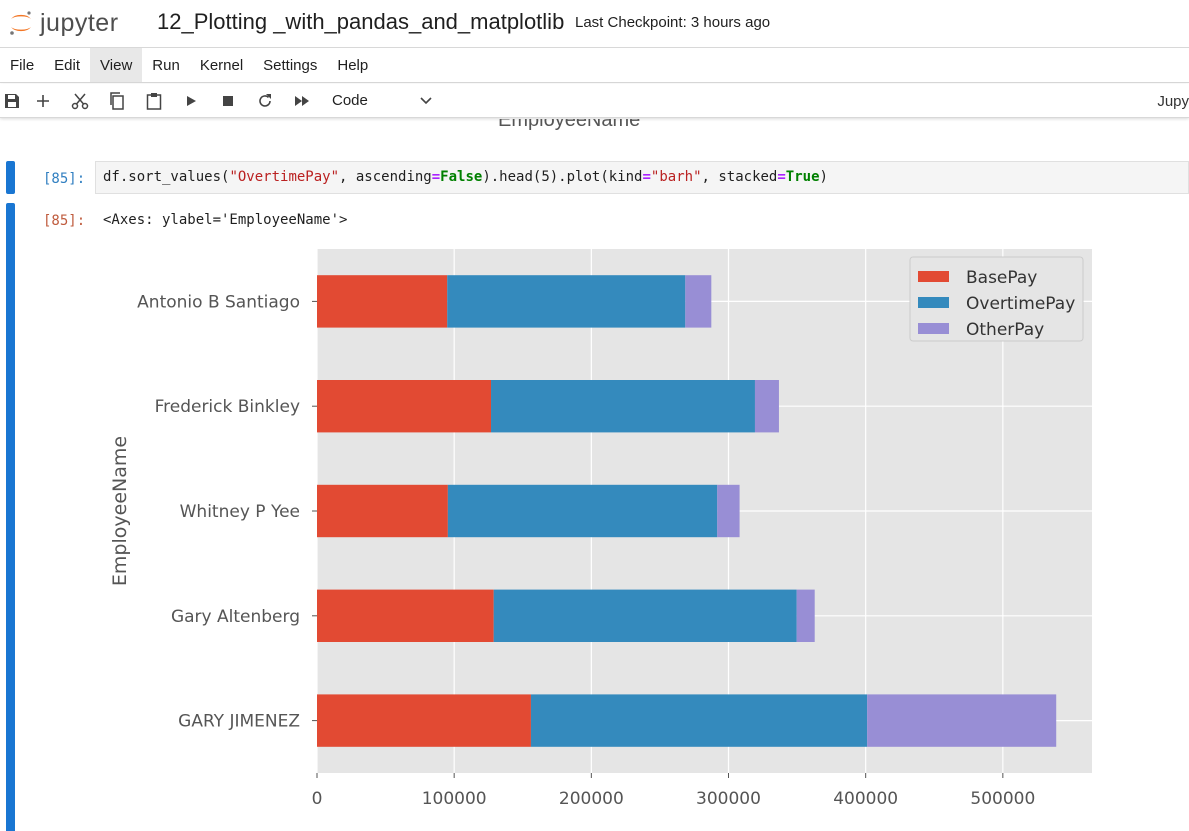 This screenshot has height=831, width=1189. I want to click on copy-button, so click(116, 101).